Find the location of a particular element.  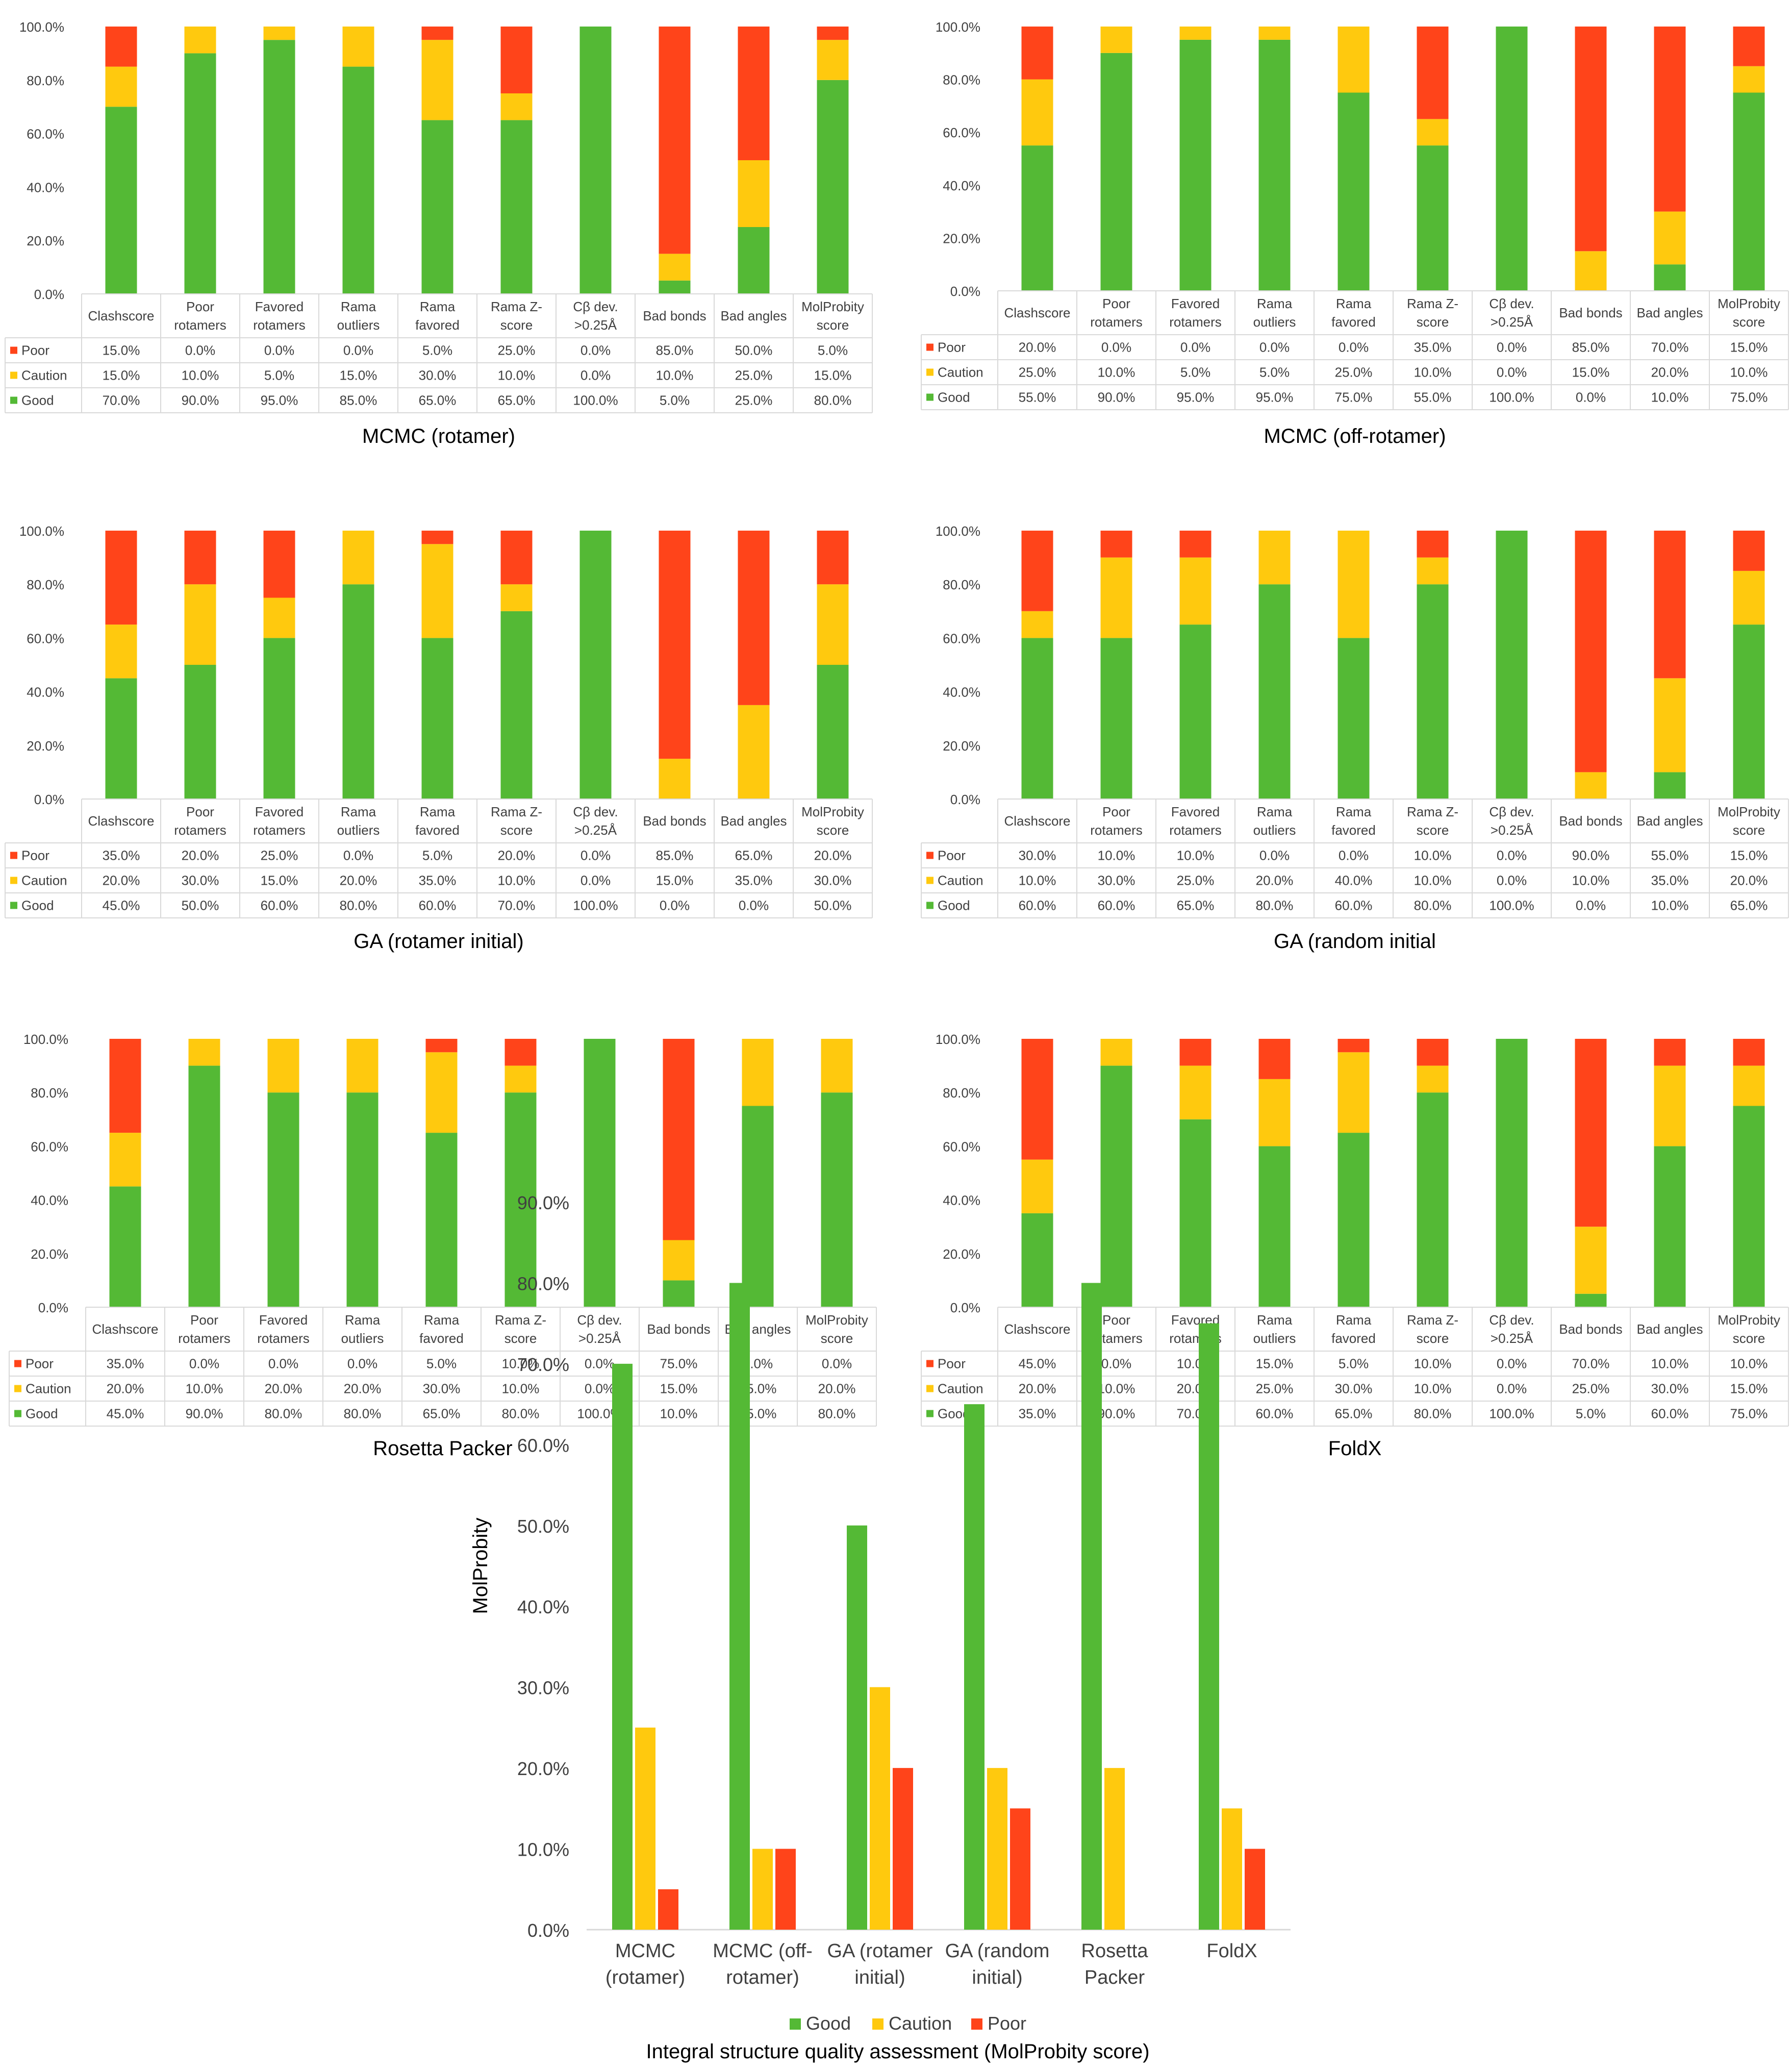

legend-key-good is located at coordinates (13, 905).